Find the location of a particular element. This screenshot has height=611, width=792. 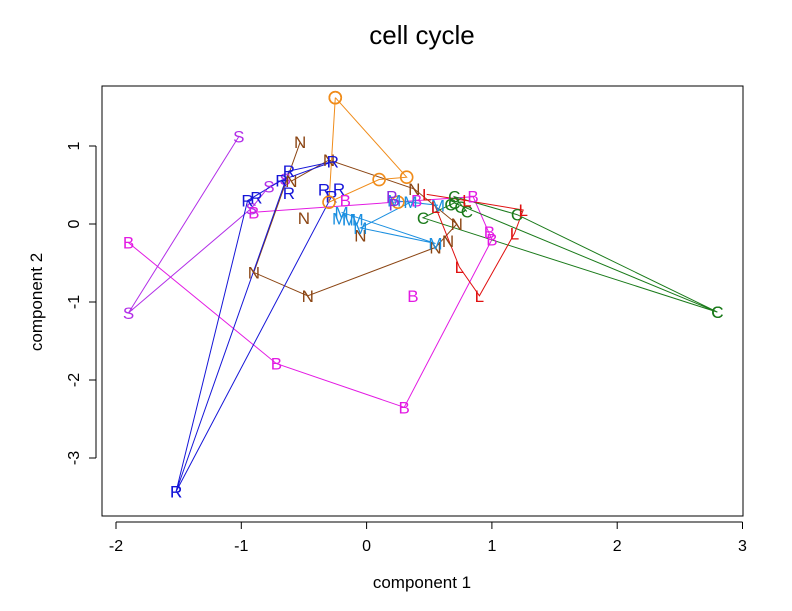

y-axis-label: component 2 is located at coordinates (36, 302).